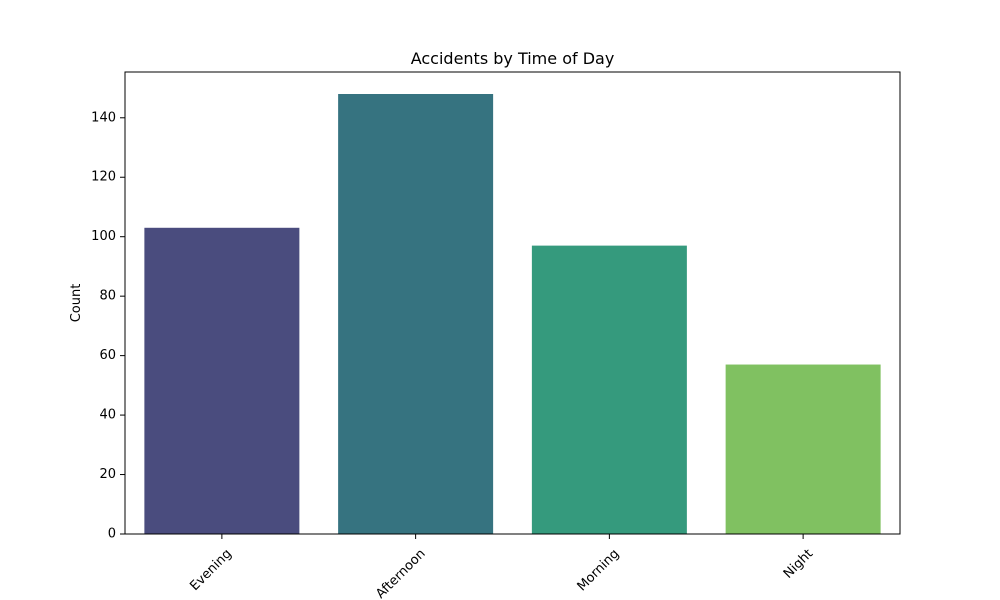 The width and height of the screenshot is (1000, 600). Describe the element at coordinates (107, 296) in the screenshot. I see `y-tick-label: 80` at that location.